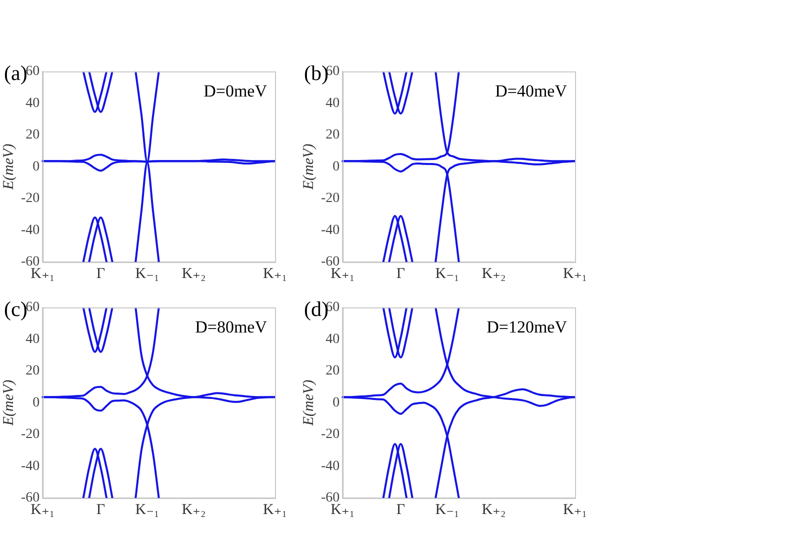  What do you see at coordinates (316, 73) in the screenshot?
I see `chart-title: (b)` at bounding box center [316, 73].